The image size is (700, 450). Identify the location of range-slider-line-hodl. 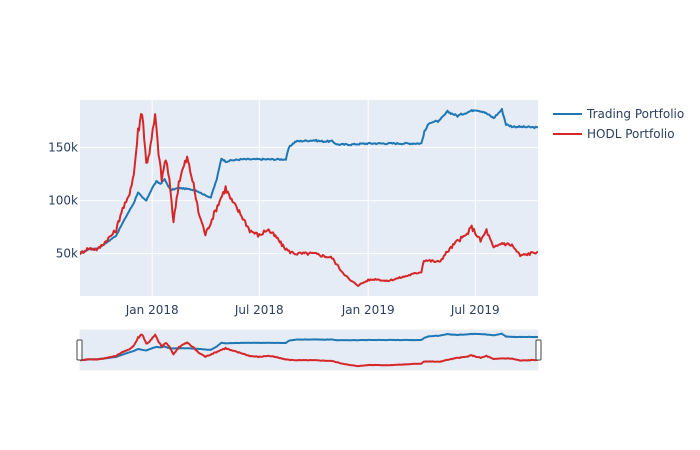
(309, 350).